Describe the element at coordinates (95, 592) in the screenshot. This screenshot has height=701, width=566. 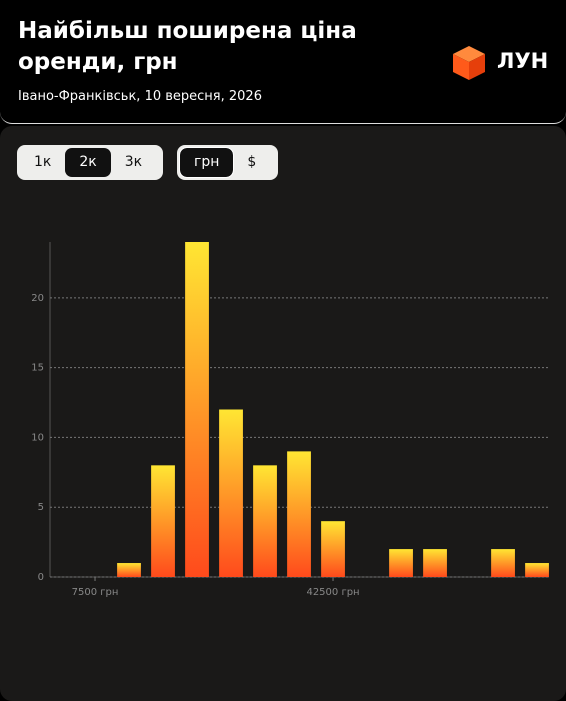
I see `x-tick-label: 7500 грн` at that location.